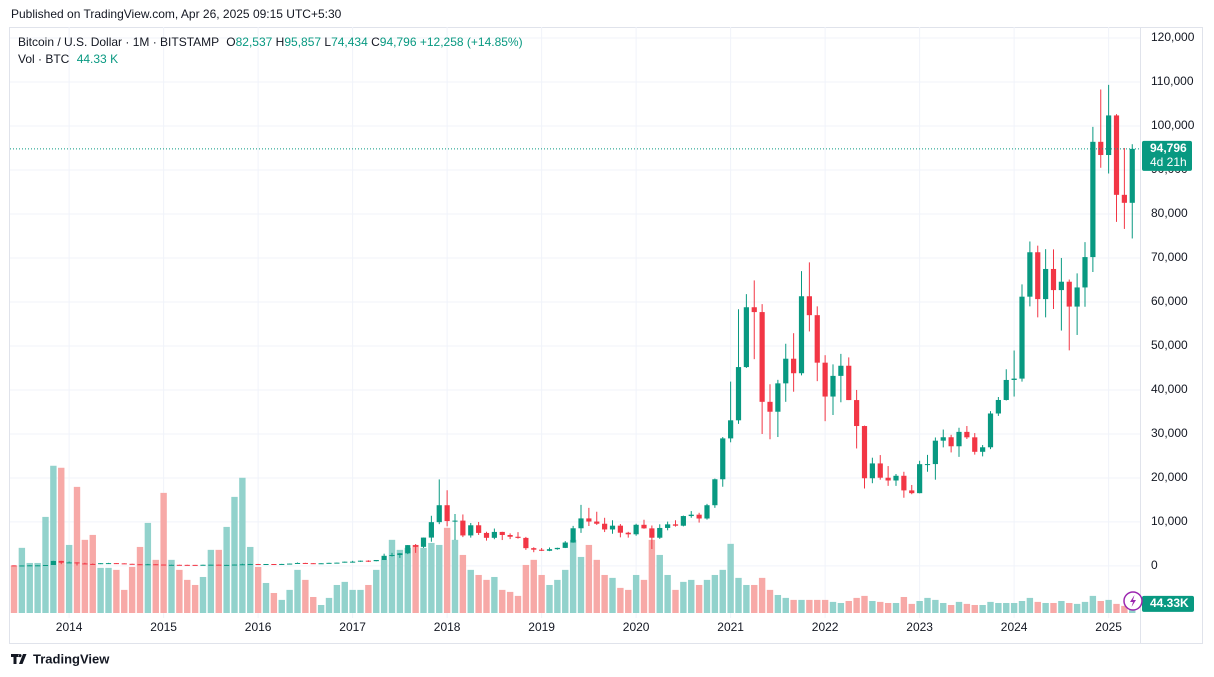 This screenshot has height=677, width=1214. What do you see at coordinates (1169, 603) in the screenshot?
I see `volume-label: 44.33K` at bounding box center [1169, 603].